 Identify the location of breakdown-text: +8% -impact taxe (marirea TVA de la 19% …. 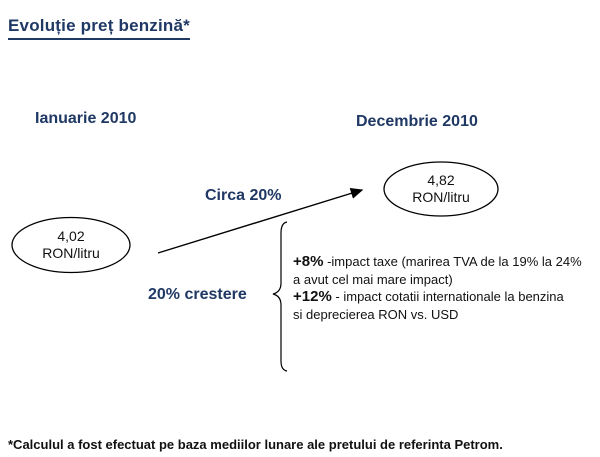
(444, 288).